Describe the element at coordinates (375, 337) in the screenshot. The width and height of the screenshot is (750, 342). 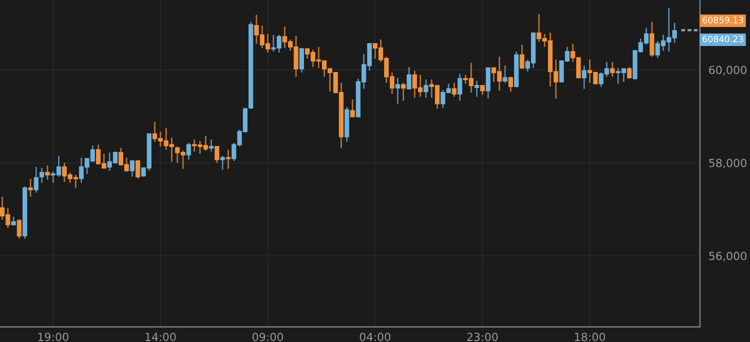
I see `x-tick-label: 04:00` at that location.